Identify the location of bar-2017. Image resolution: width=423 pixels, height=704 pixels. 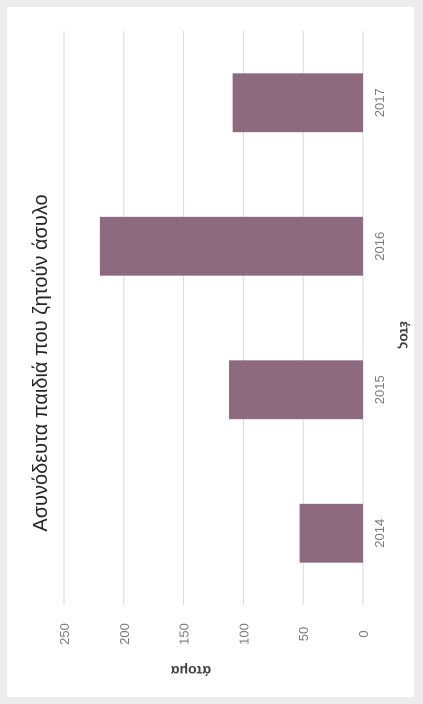
(297, 103).